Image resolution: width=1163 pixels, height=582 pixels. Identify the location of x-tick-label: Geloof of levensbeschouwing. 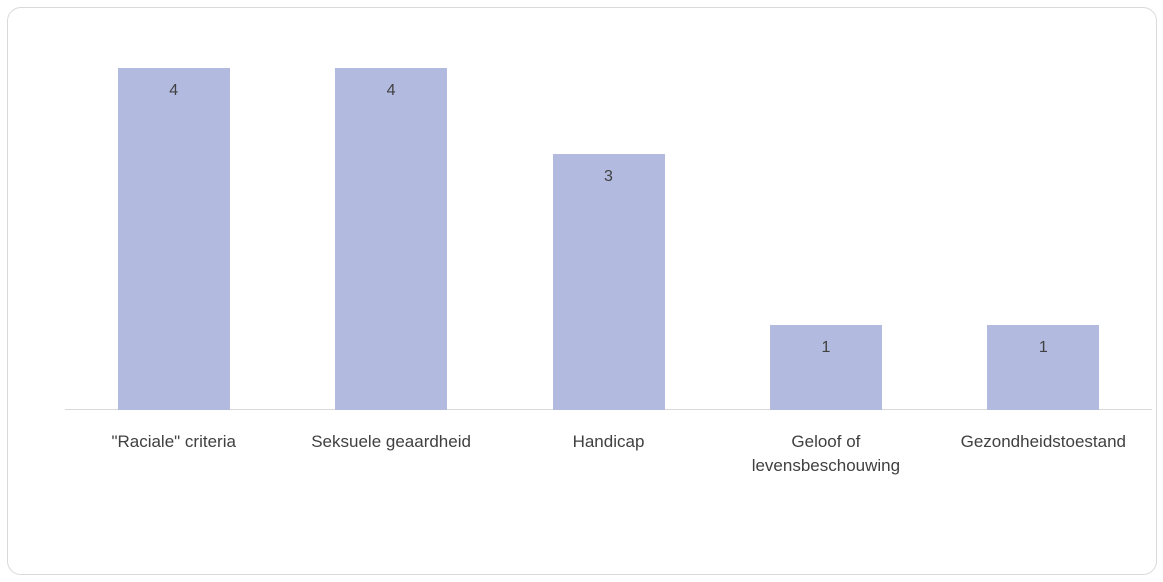
(826, 453).